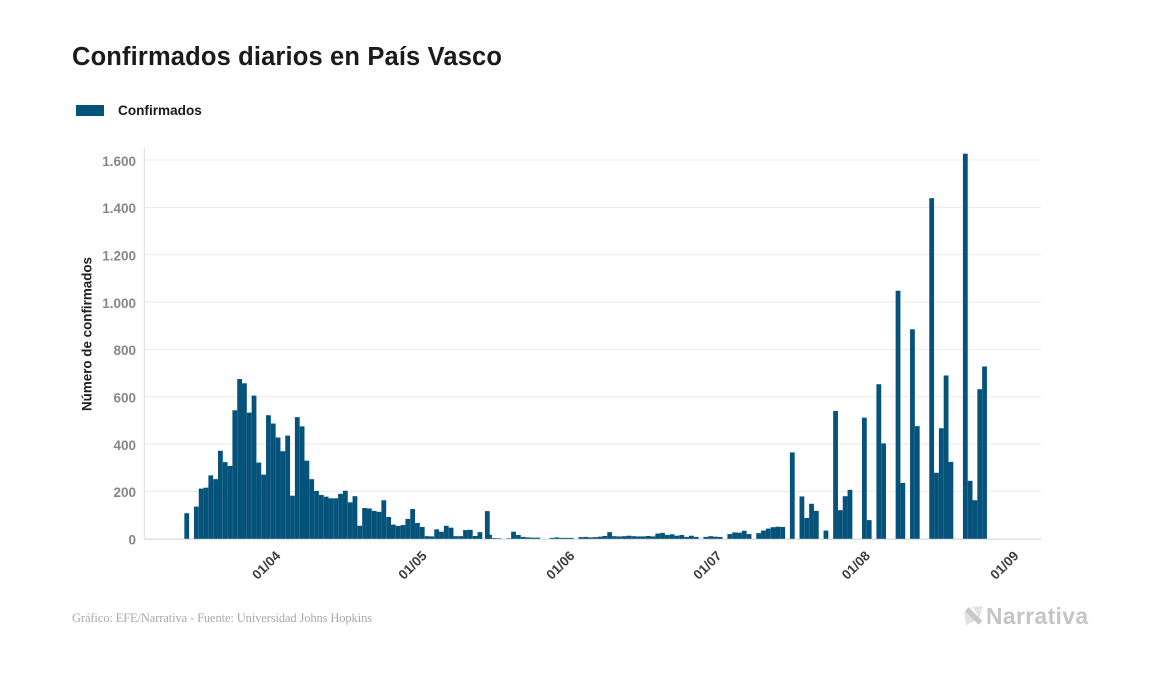  I want to click on svg-text: 1.200, so click(119, 255).